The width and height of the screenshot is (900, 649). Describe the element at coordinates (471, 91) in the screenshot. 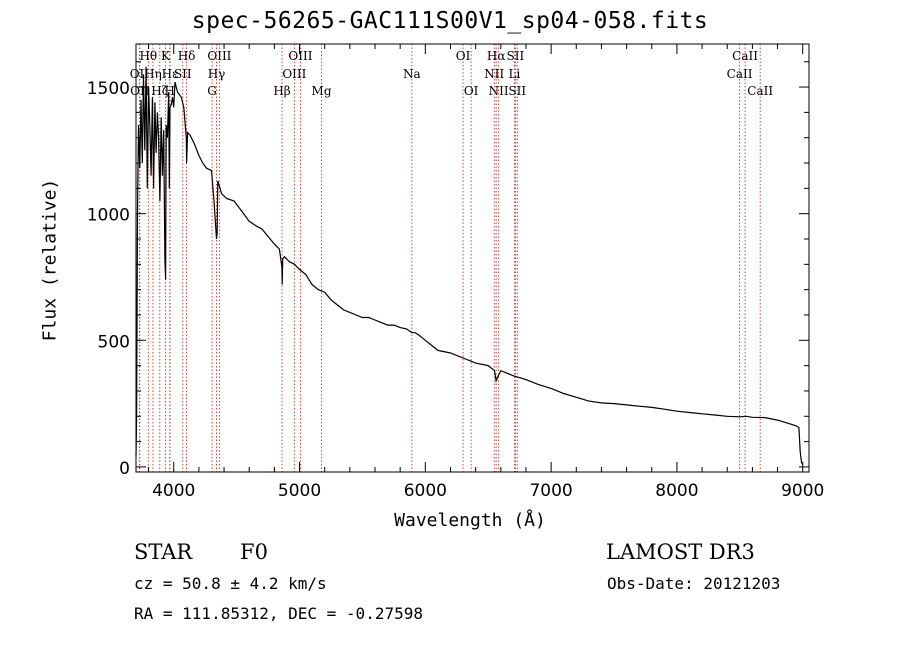

I see `line-label-19: OI` at that location.